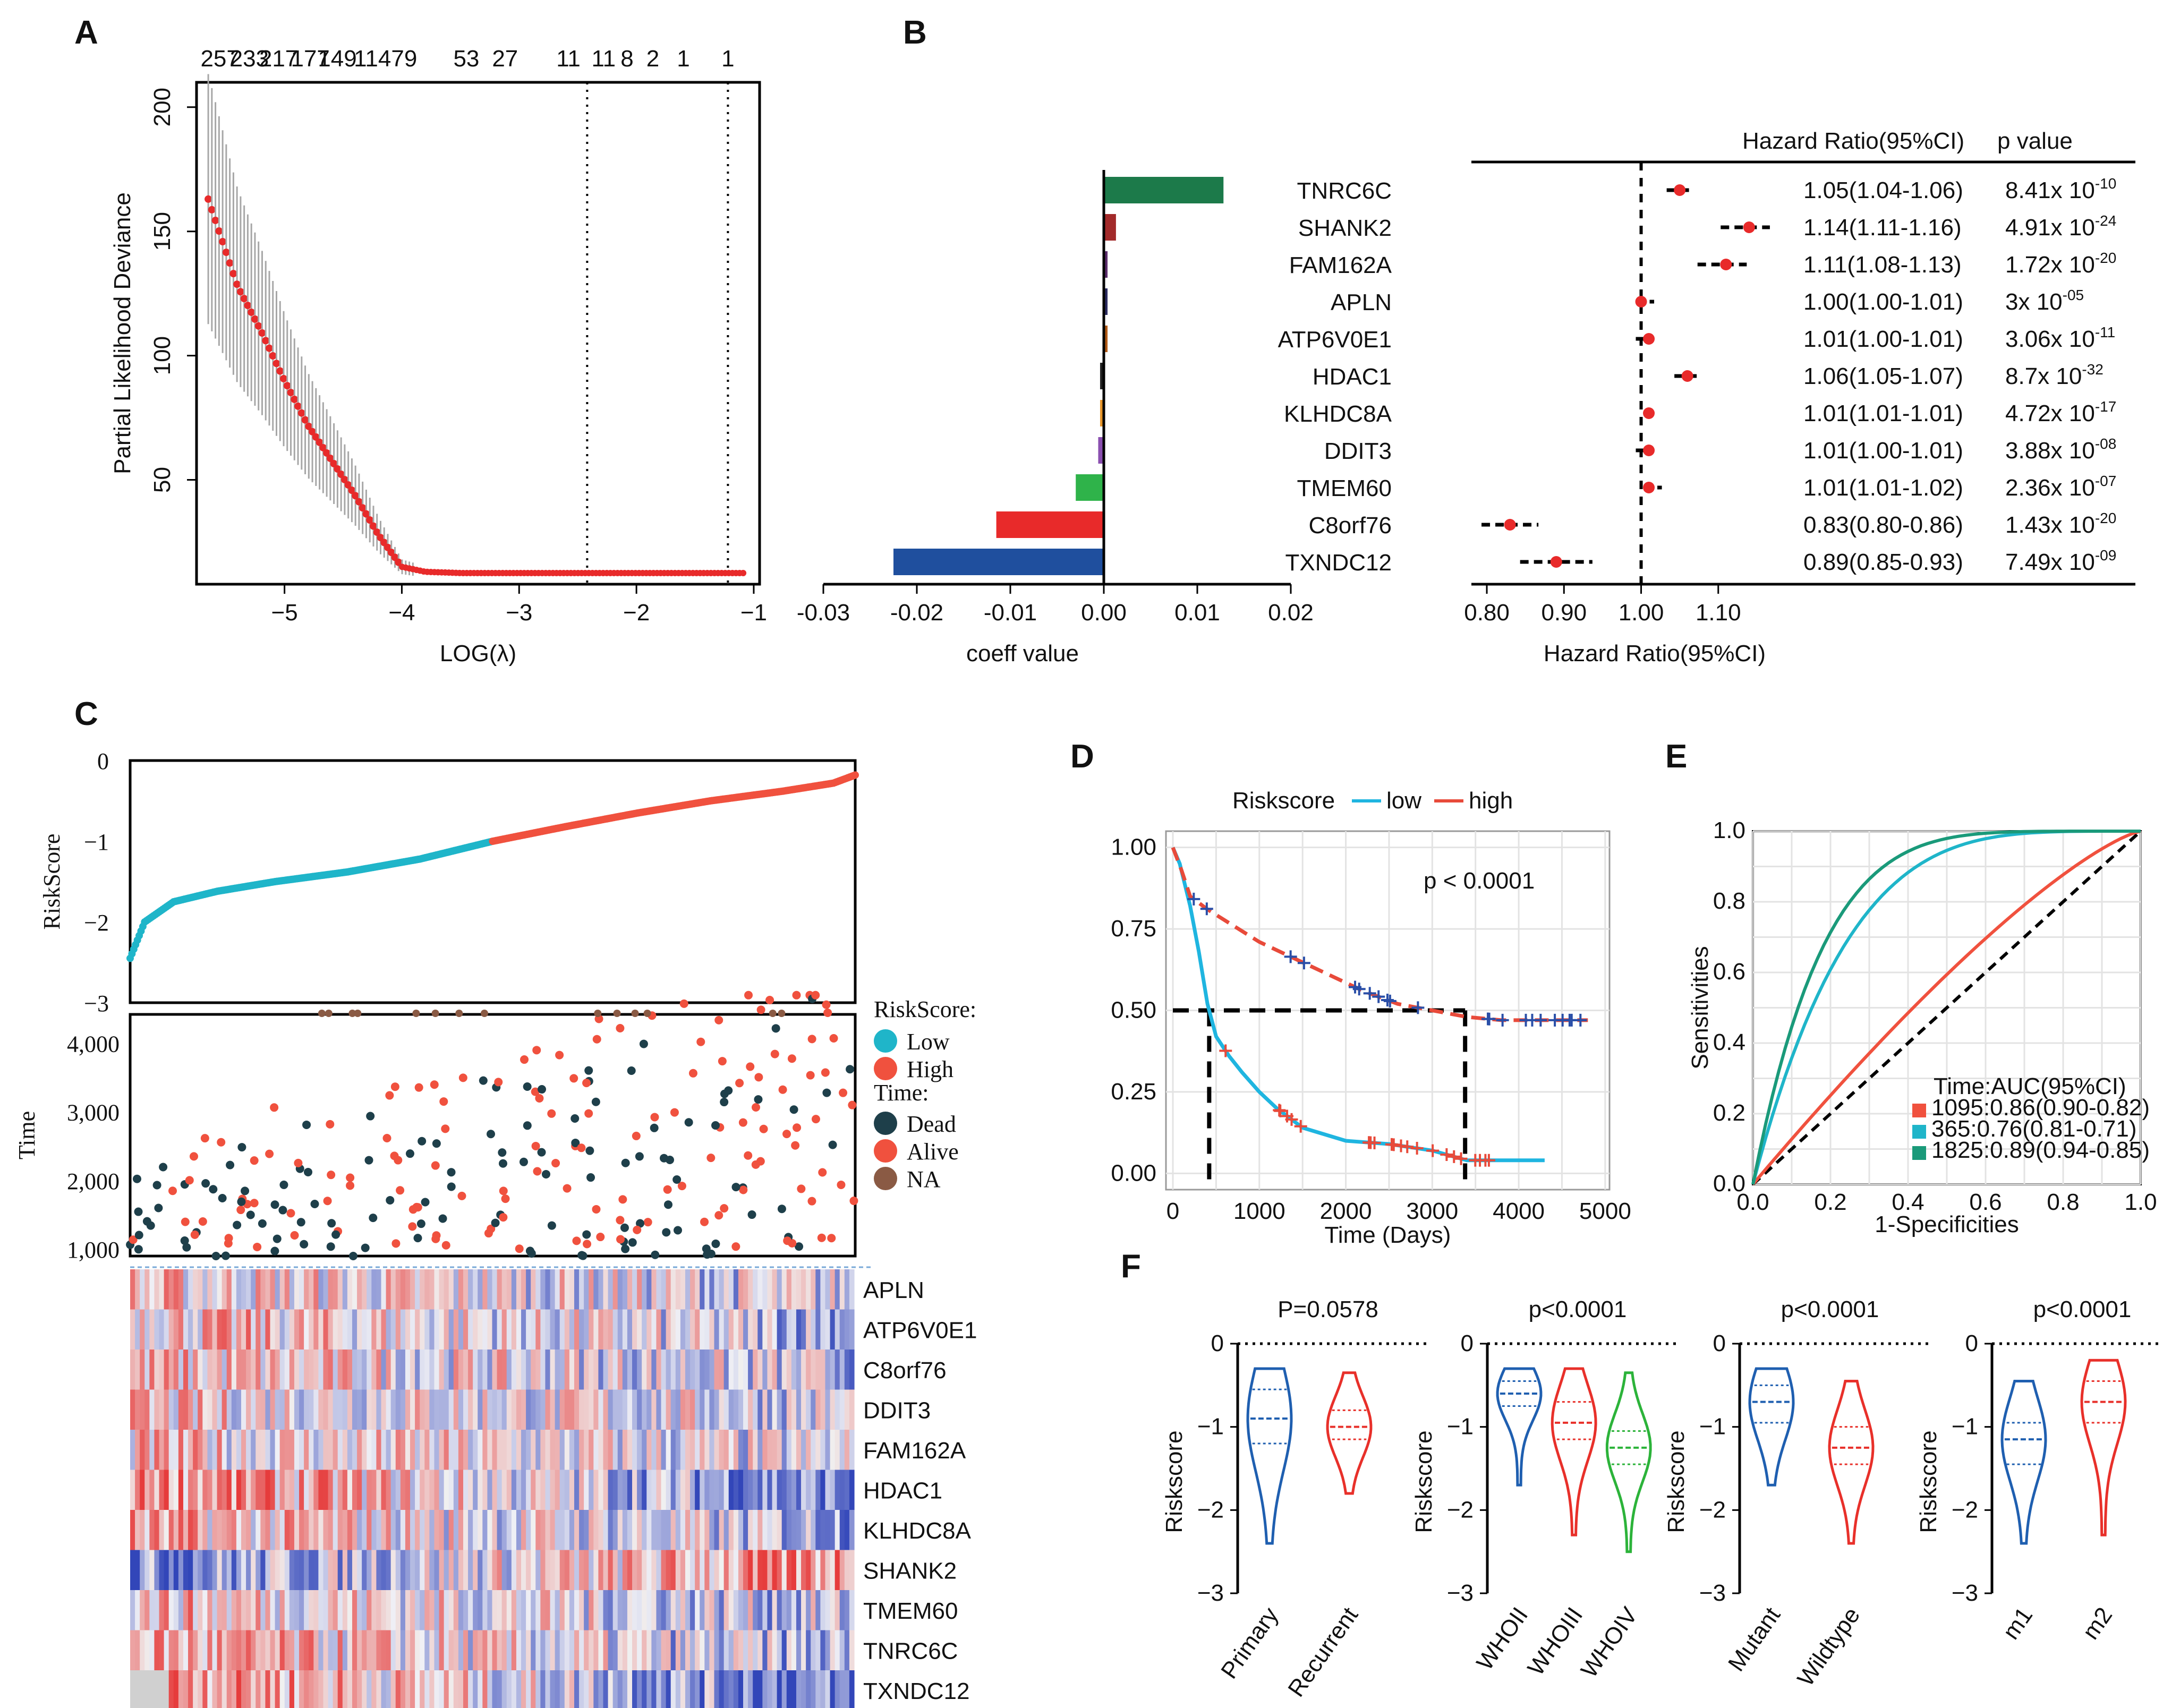  I want to click on b-forest-hr-text: 1.01(1.00-1.01), so click(1883, 339).